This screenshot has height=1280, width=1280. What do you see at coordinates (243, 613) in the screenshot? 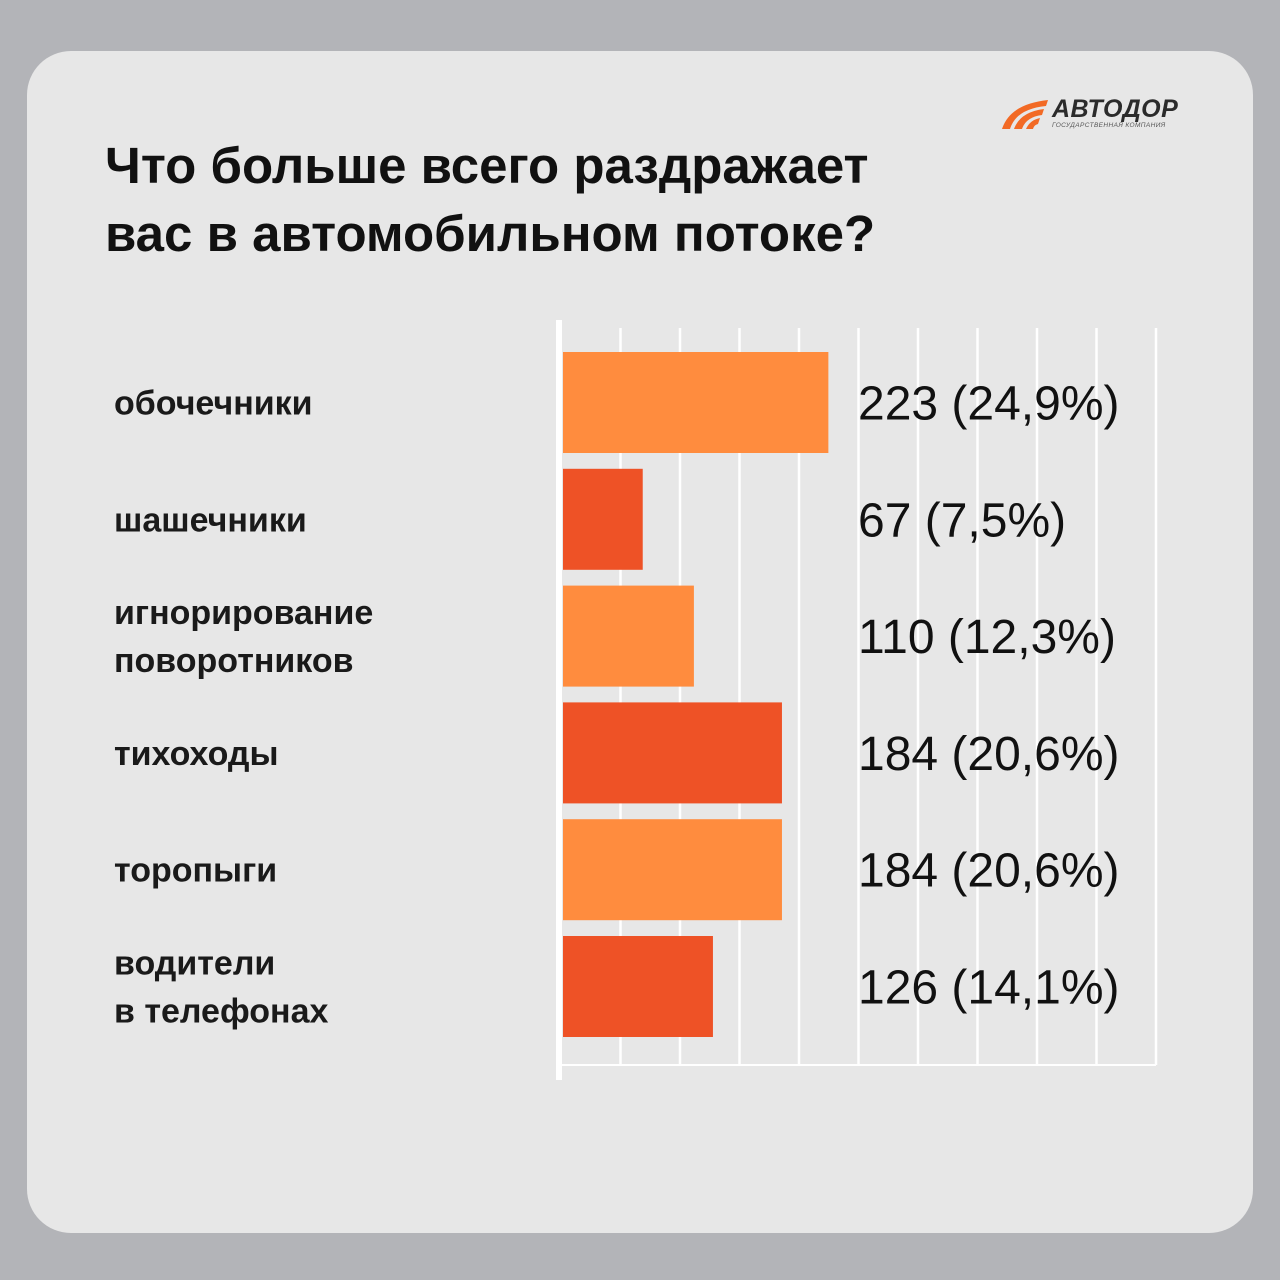
I see `category-label-line: игнорирование` at bounding box center [243, 613].